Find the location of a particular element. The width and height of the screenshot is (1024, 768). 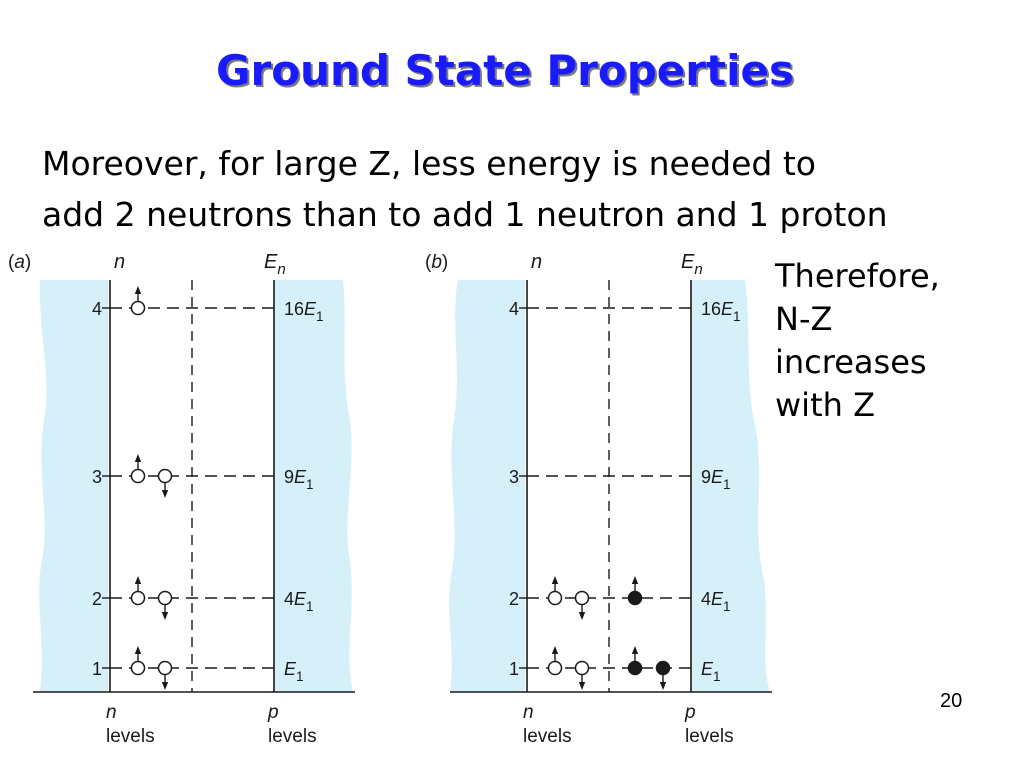

side-note: Therefore, N-Z increases with Z is located at coordinates (857, 341).